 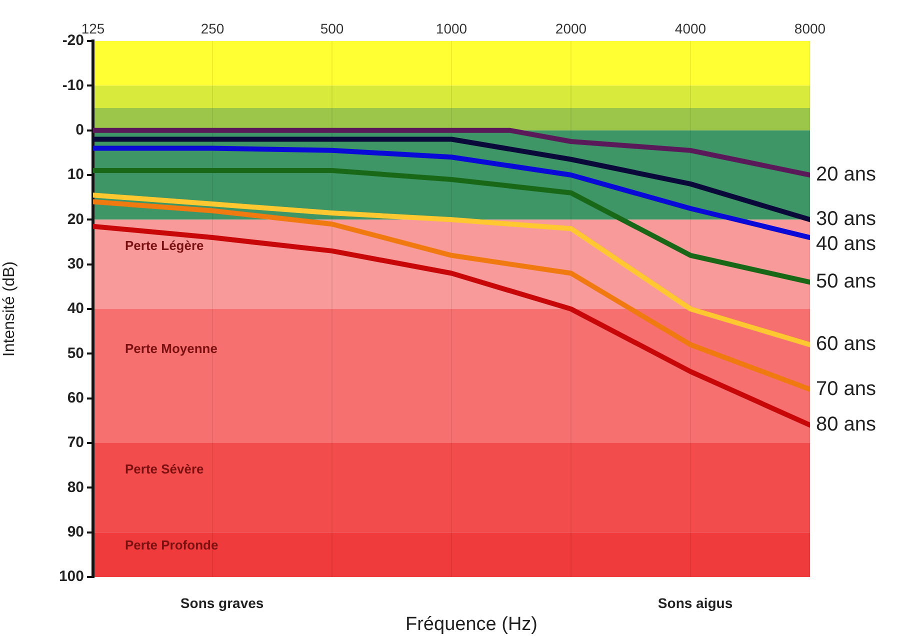 What do you see at coordinates (93, 28) in the screenshot?
I see `x-tick-label: 125` at bounding box center [93, 28].